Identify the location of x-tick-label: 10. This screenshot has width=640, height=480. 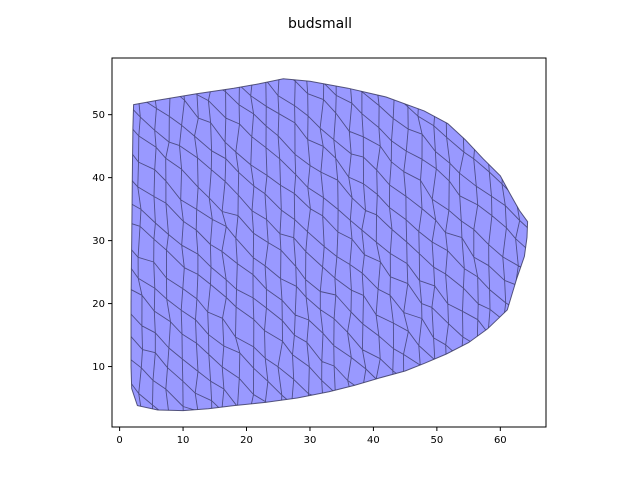
(183, 440).